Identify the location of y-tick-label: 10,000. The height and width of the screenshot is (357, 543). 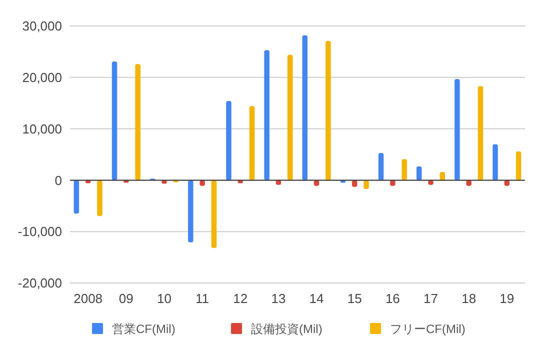
(42, 128).